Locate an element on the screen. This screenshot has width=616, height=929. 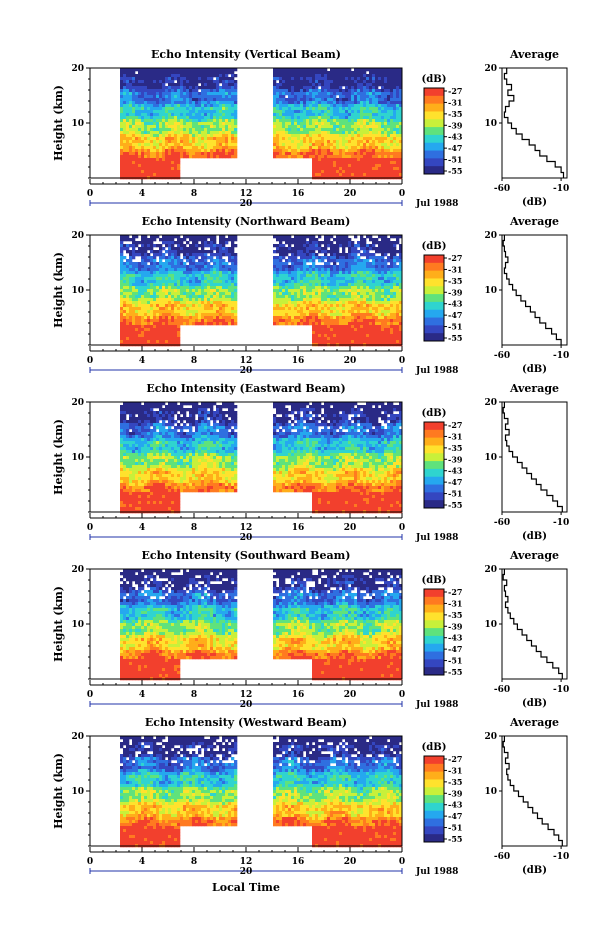
date-label: Jul 1988 is located at coordinates (436, 371).